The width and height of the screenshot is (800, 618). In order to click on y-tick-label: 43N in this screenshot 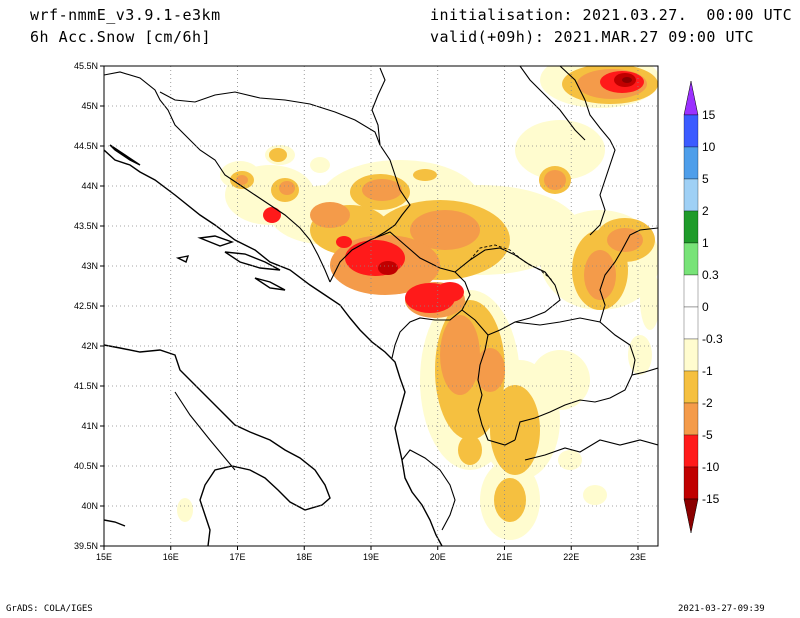, I will do `click(89, 266)`.